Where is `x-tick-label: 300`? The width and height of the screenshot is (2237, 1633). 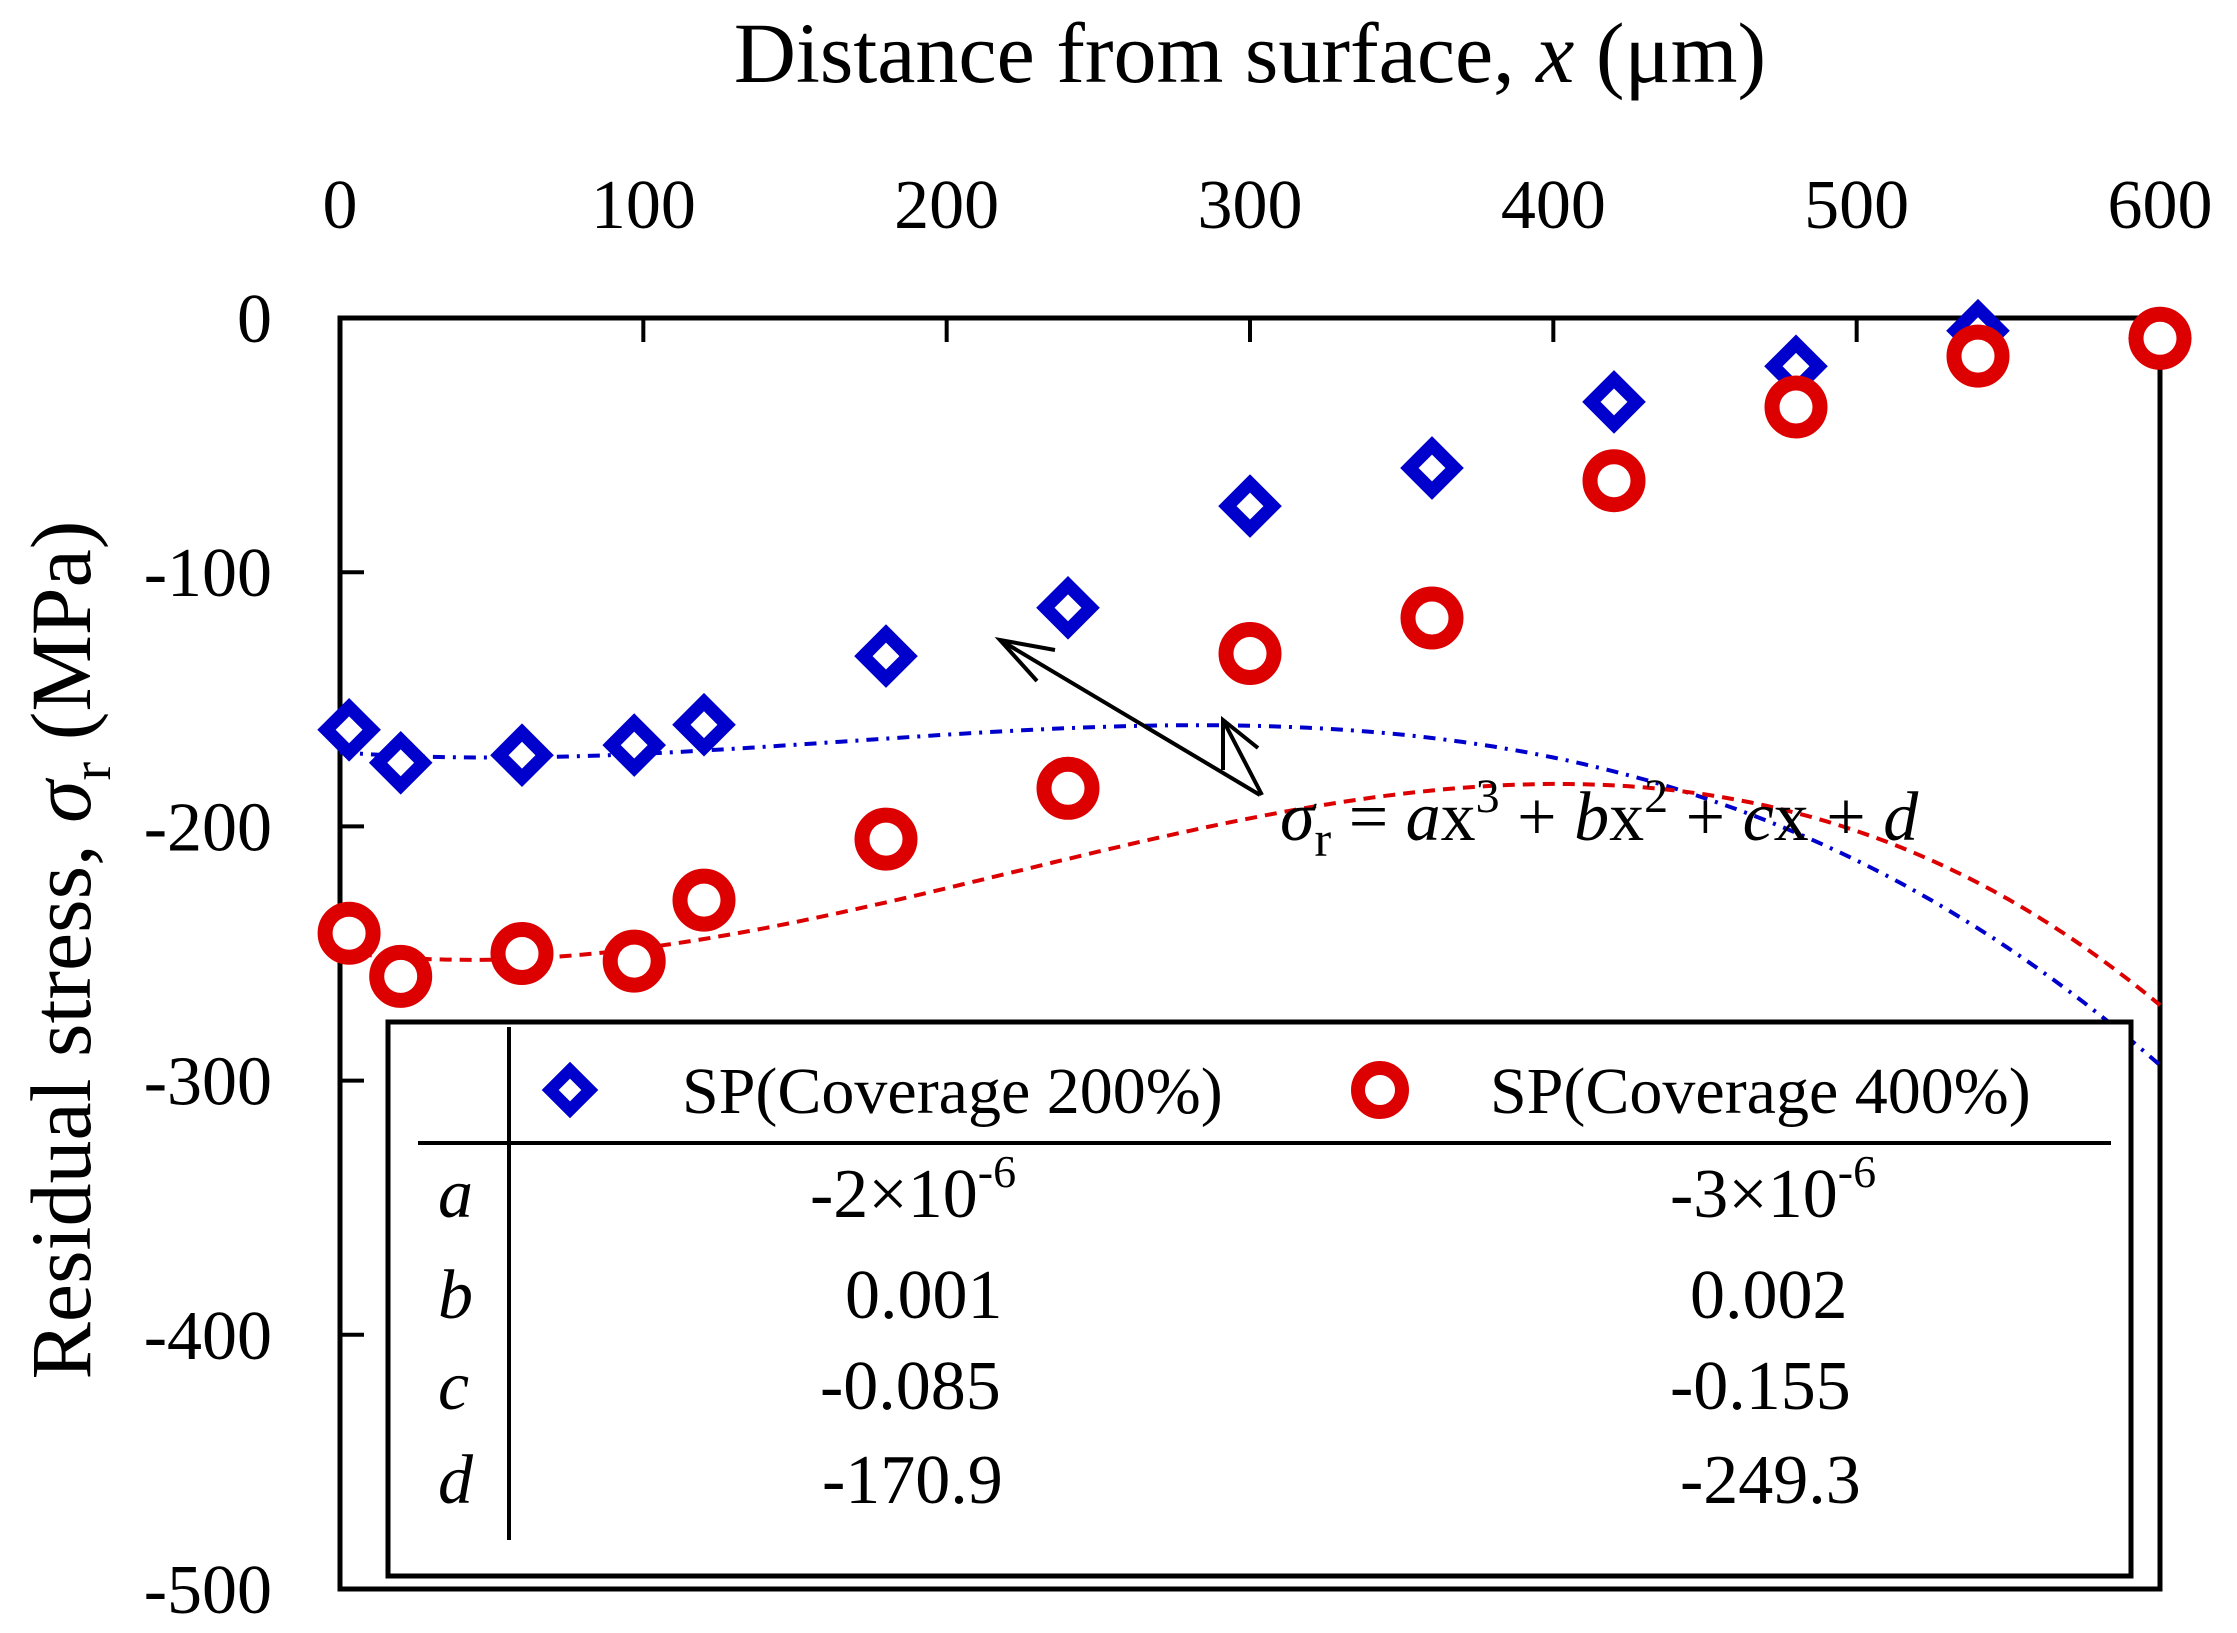 x-tick-label: 300 is located at coordinates (1250, 205).